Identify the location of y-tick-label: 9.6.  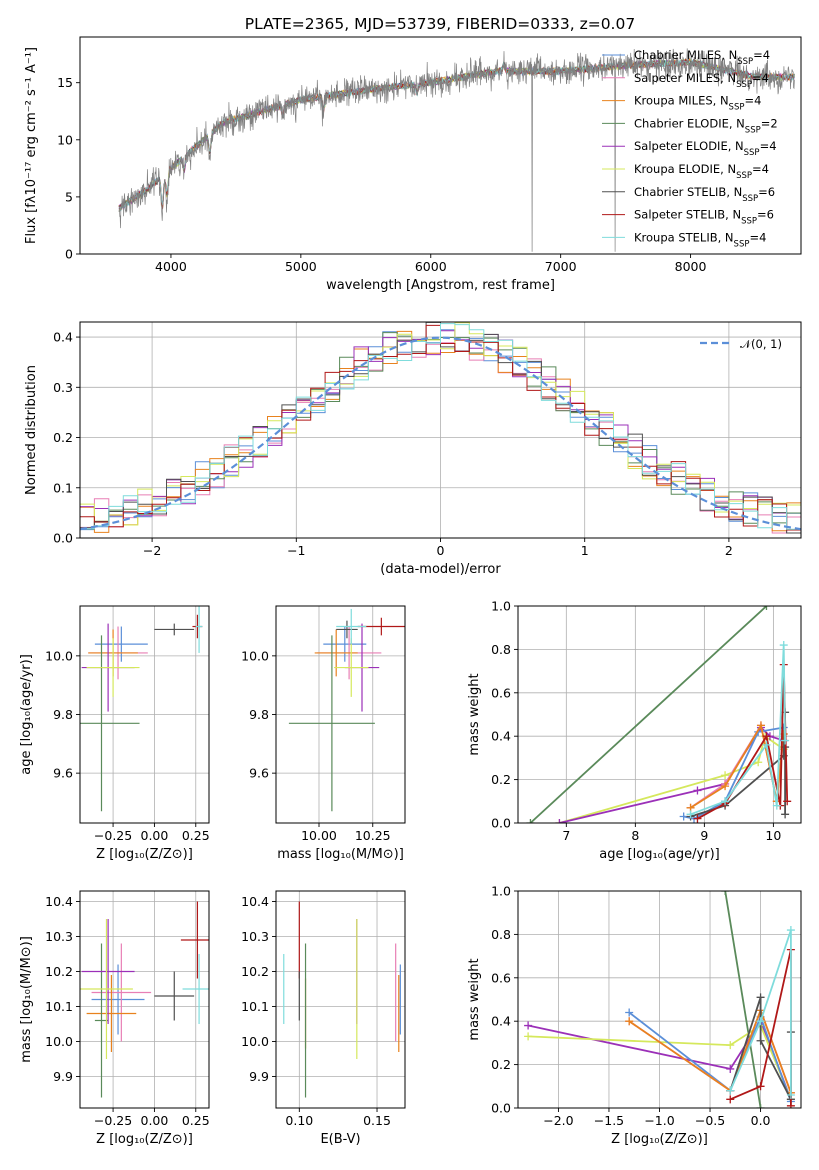
(259, 773).